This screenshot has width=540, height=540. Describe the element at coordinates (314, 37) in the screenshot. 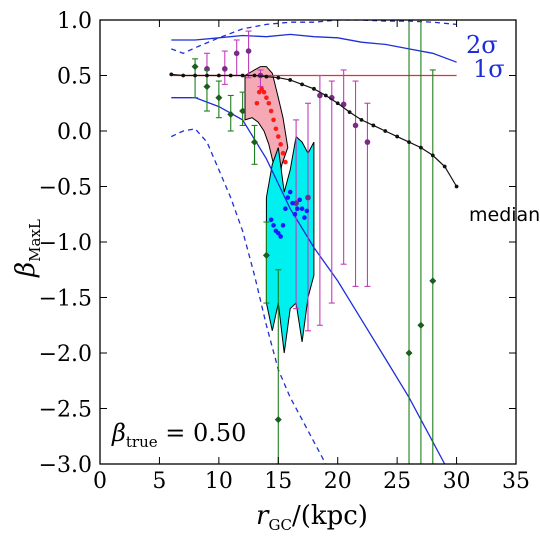

I see `sigma2-upper-curve` at that location.